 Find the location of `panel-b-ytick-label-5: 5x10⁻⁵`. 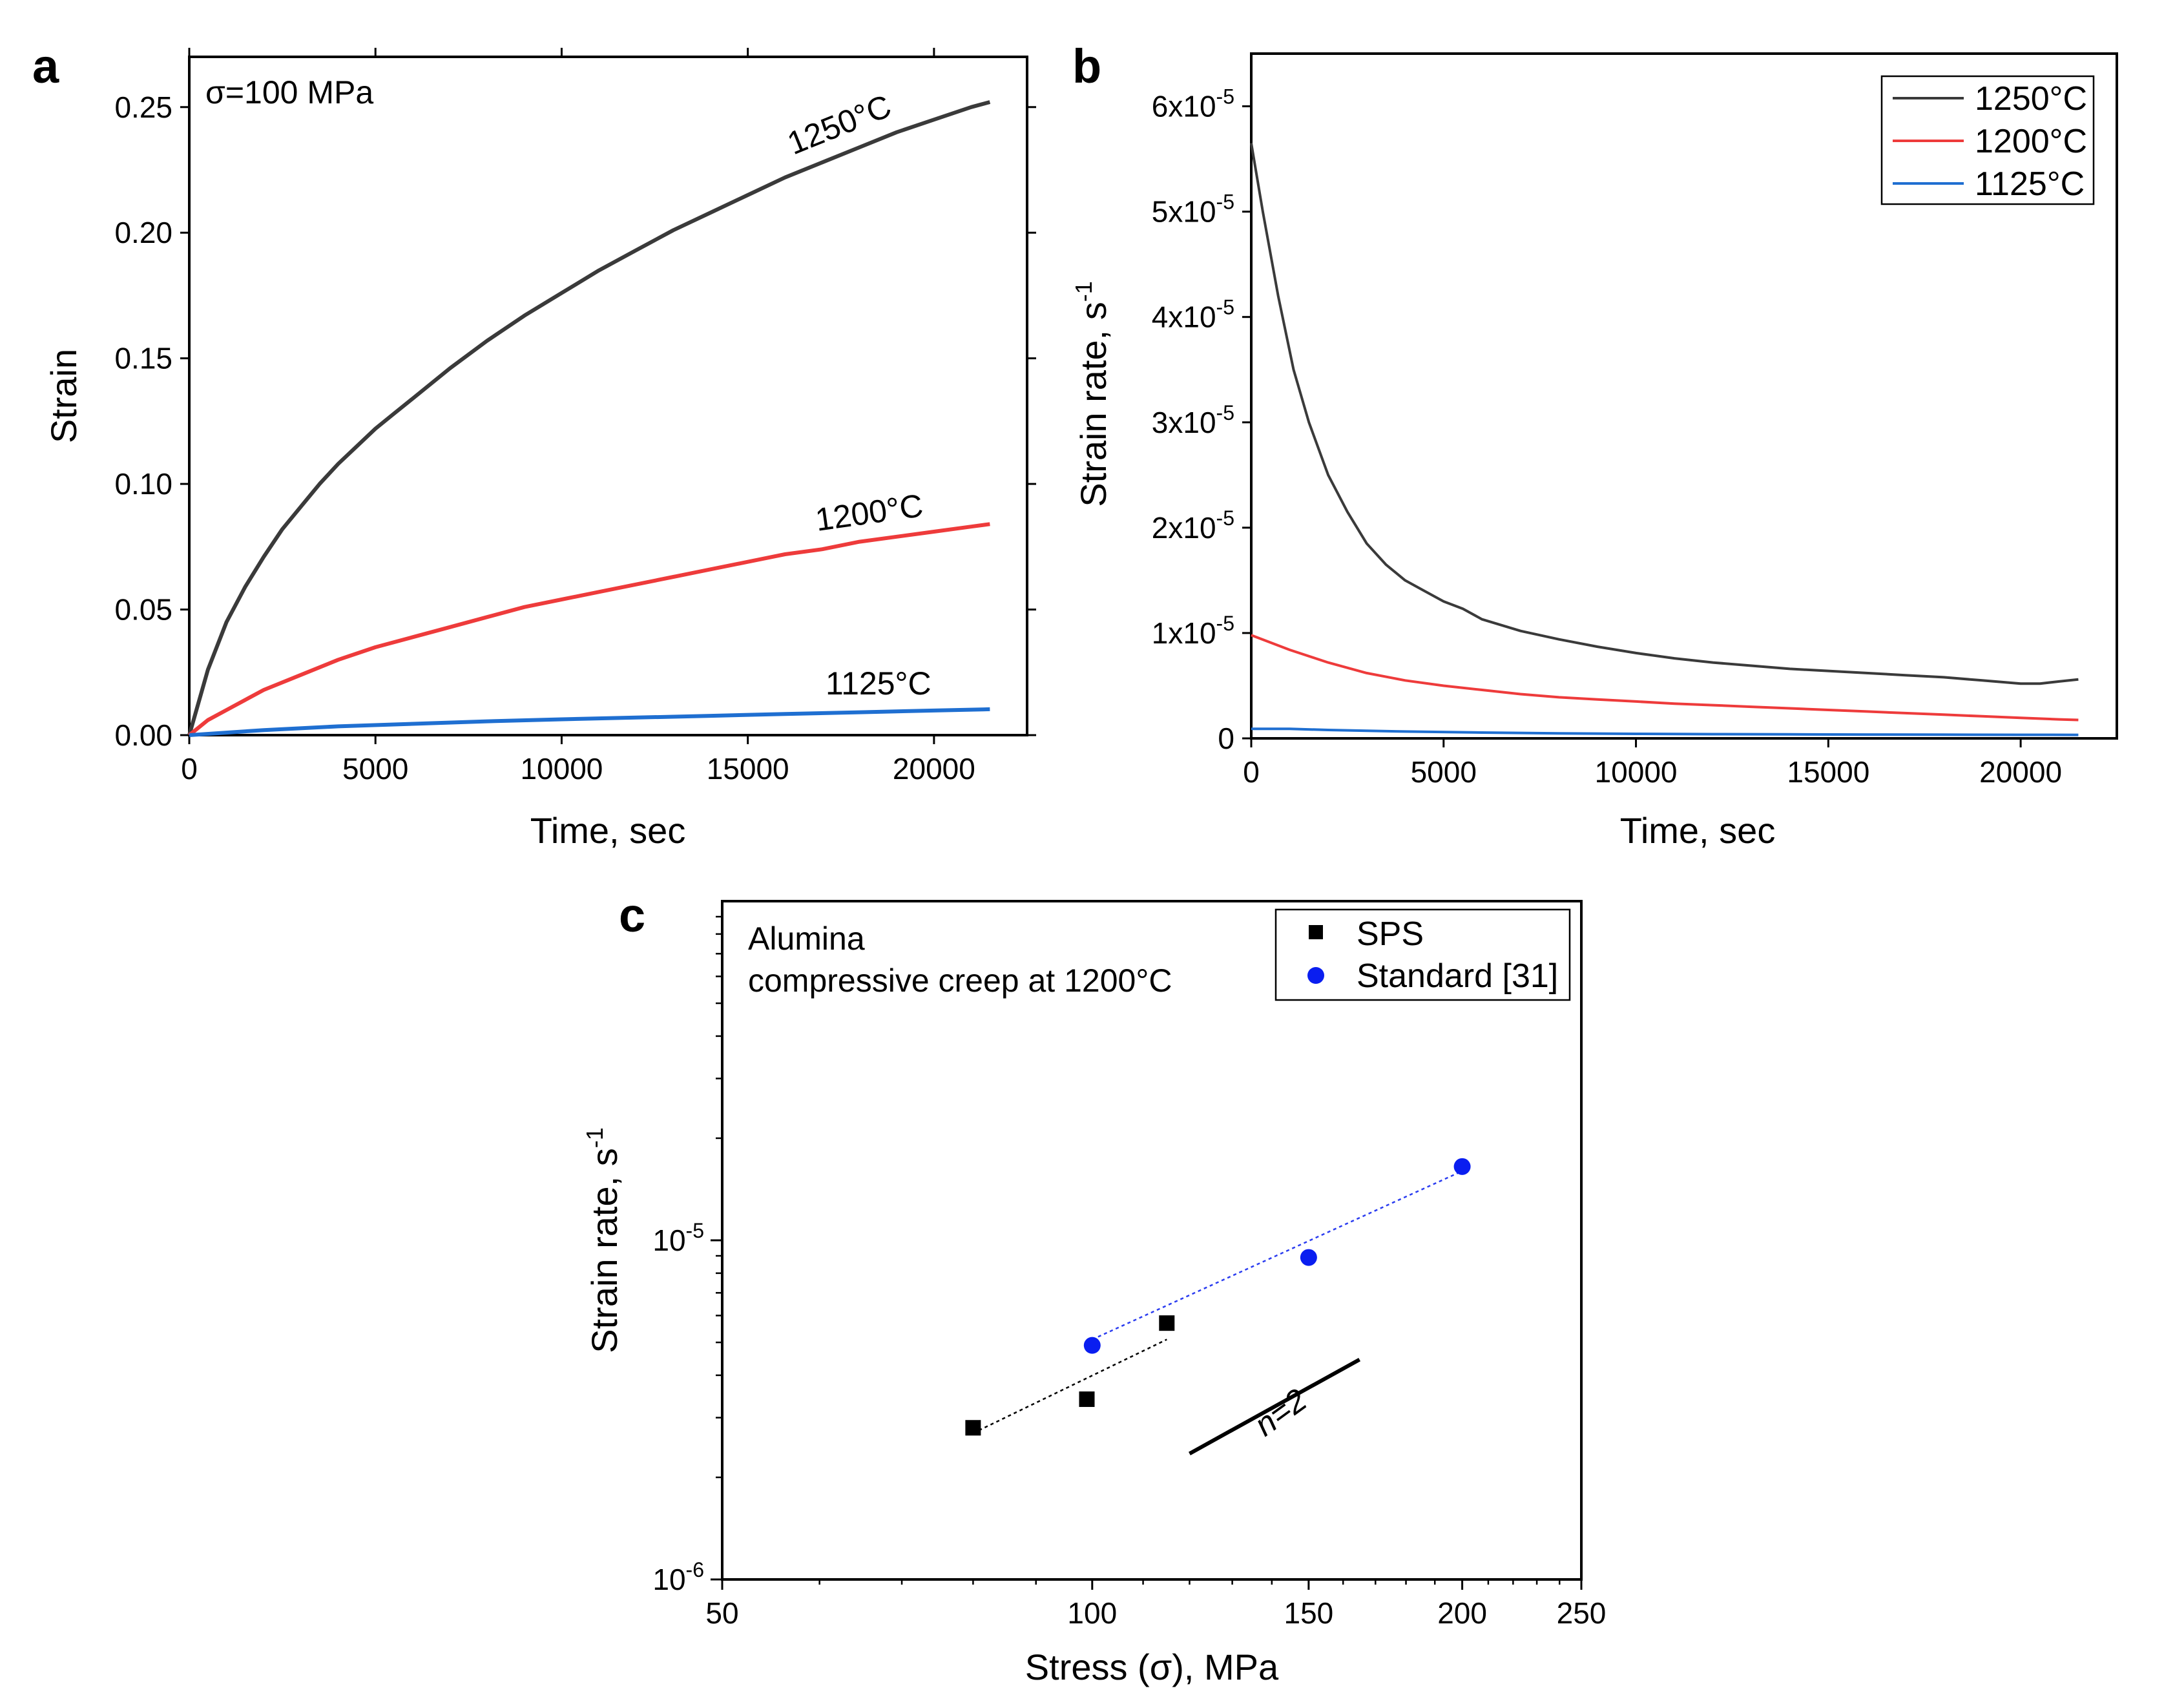

panel-b-ytick-label-5: 5x10⁻⁵ is located at coordinates (1193, 210).